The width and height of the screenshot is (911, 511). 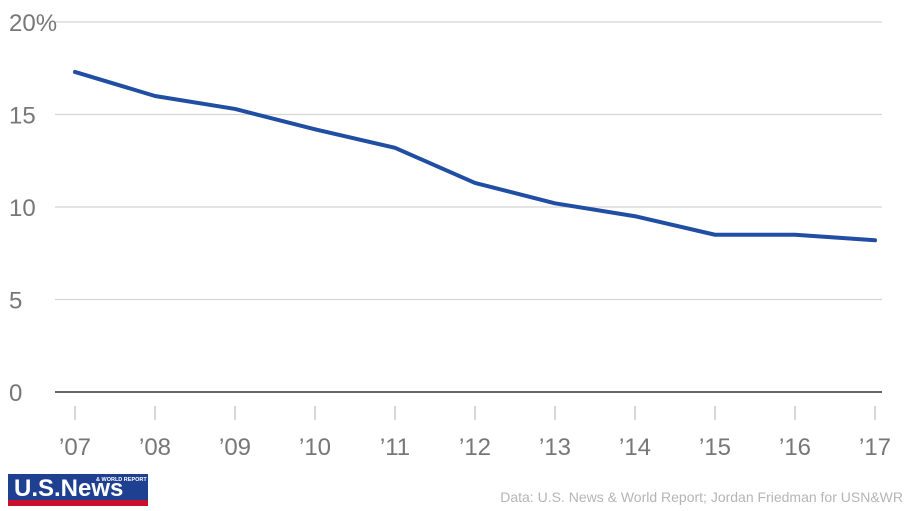 I want to click on x-tick-label-1: ’08, so click(x=155, y=447).